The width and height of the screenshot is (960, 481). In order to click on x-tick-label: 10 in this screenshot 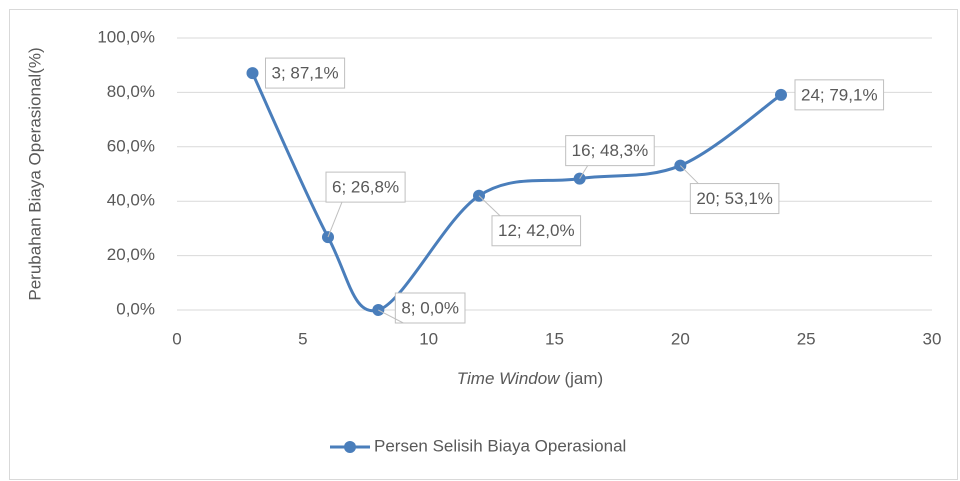, I will do `click(428, 338)`.